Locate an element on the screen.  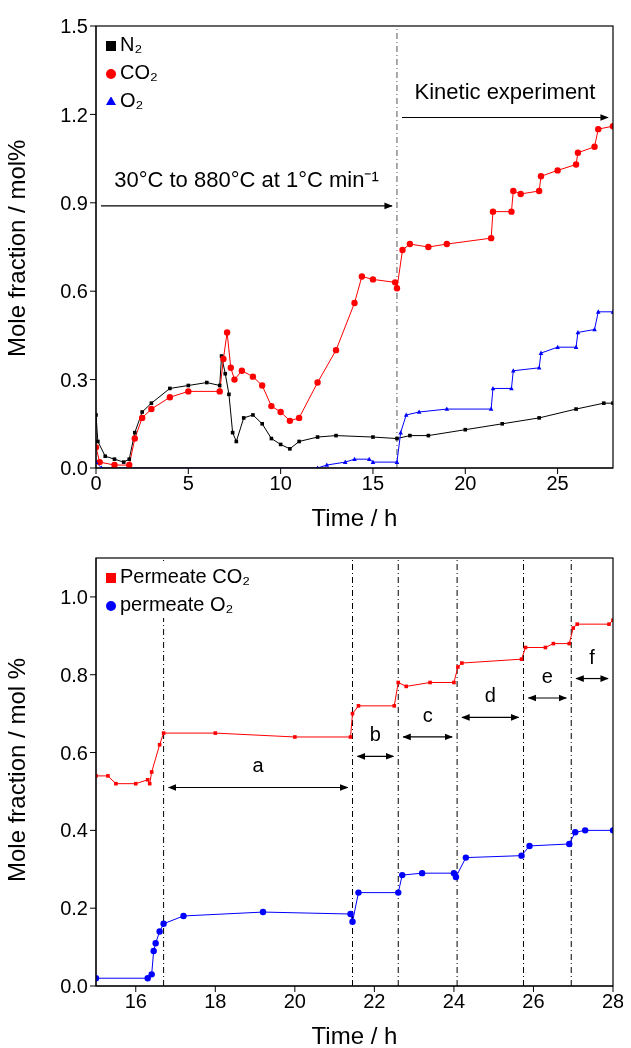
annotation: Kinetic experiment is located at coordinates (505, 91).